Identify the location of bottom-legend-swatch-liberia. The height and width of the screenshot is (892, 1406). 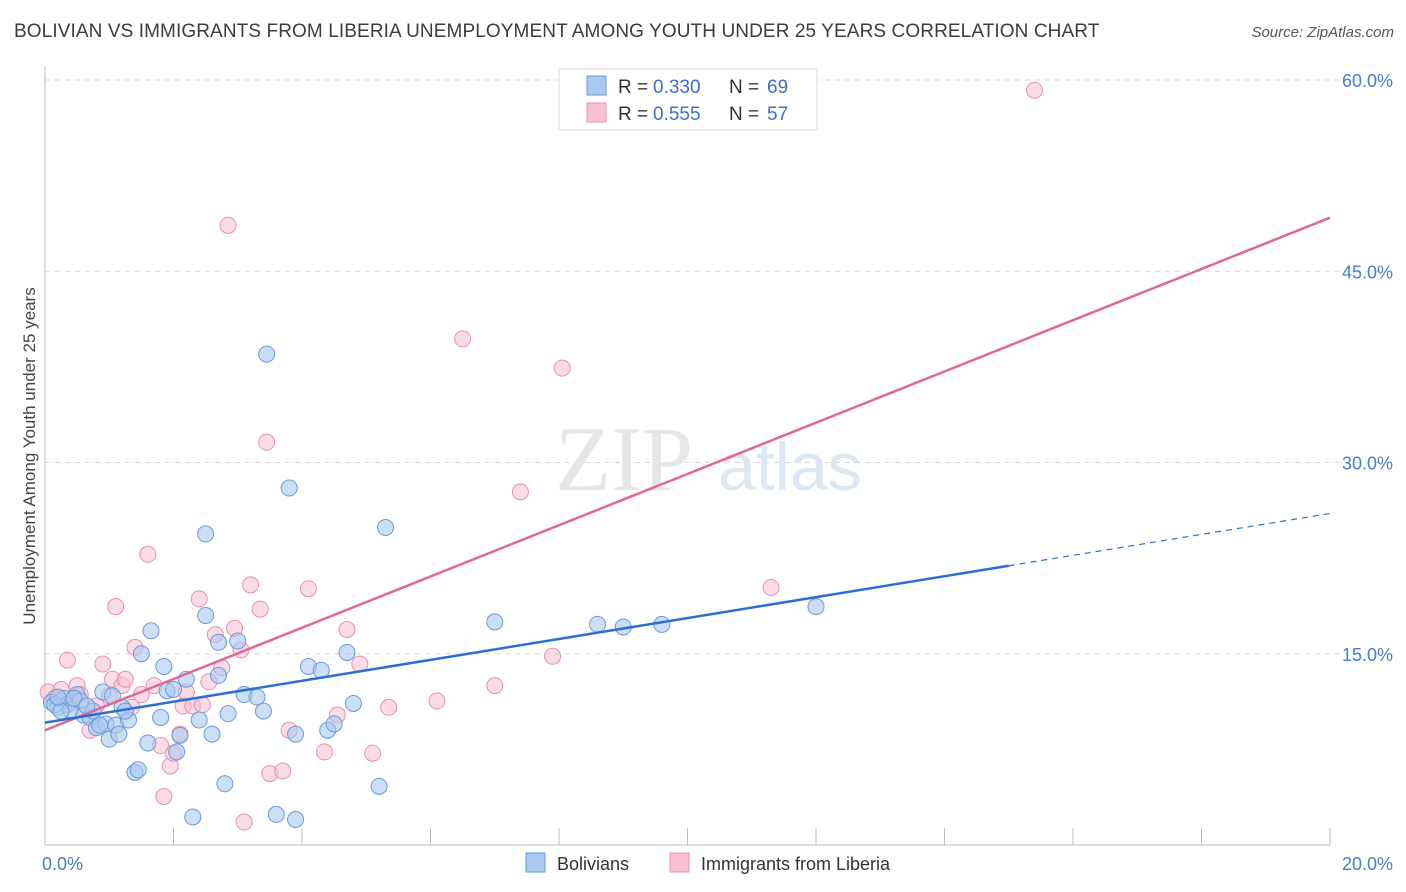
(679, 862).